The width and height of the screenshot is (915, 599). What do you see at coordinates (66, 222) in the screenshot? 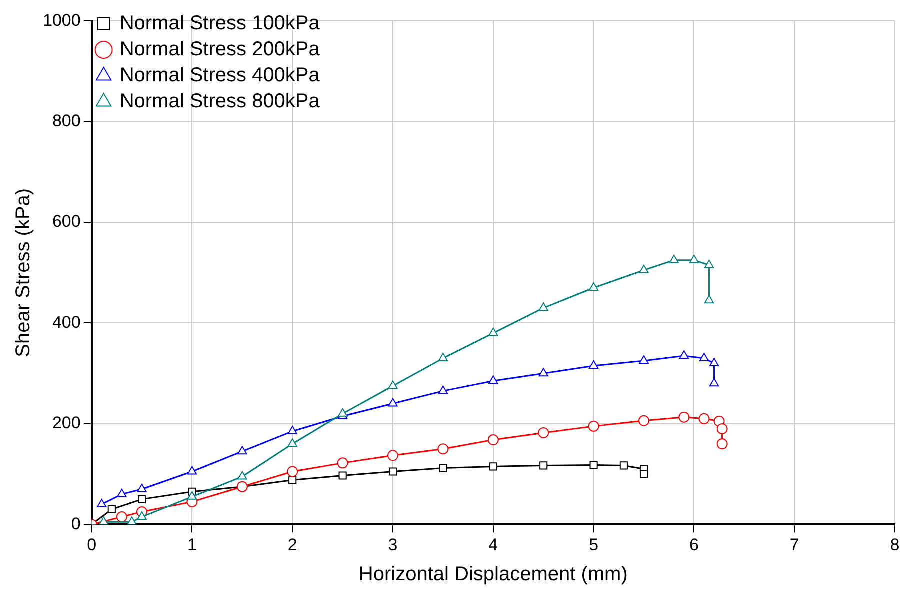
I see `y-tick-label: 600` at bounding box center [66, 222].